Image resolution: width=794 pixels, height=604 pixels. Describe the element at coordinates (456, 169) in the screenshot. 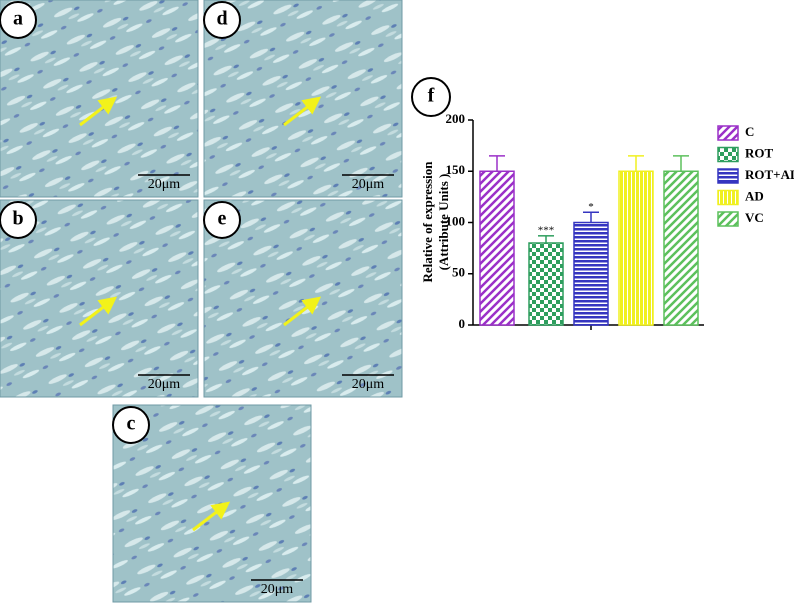

I see `y-tick-label: 150` at that location.